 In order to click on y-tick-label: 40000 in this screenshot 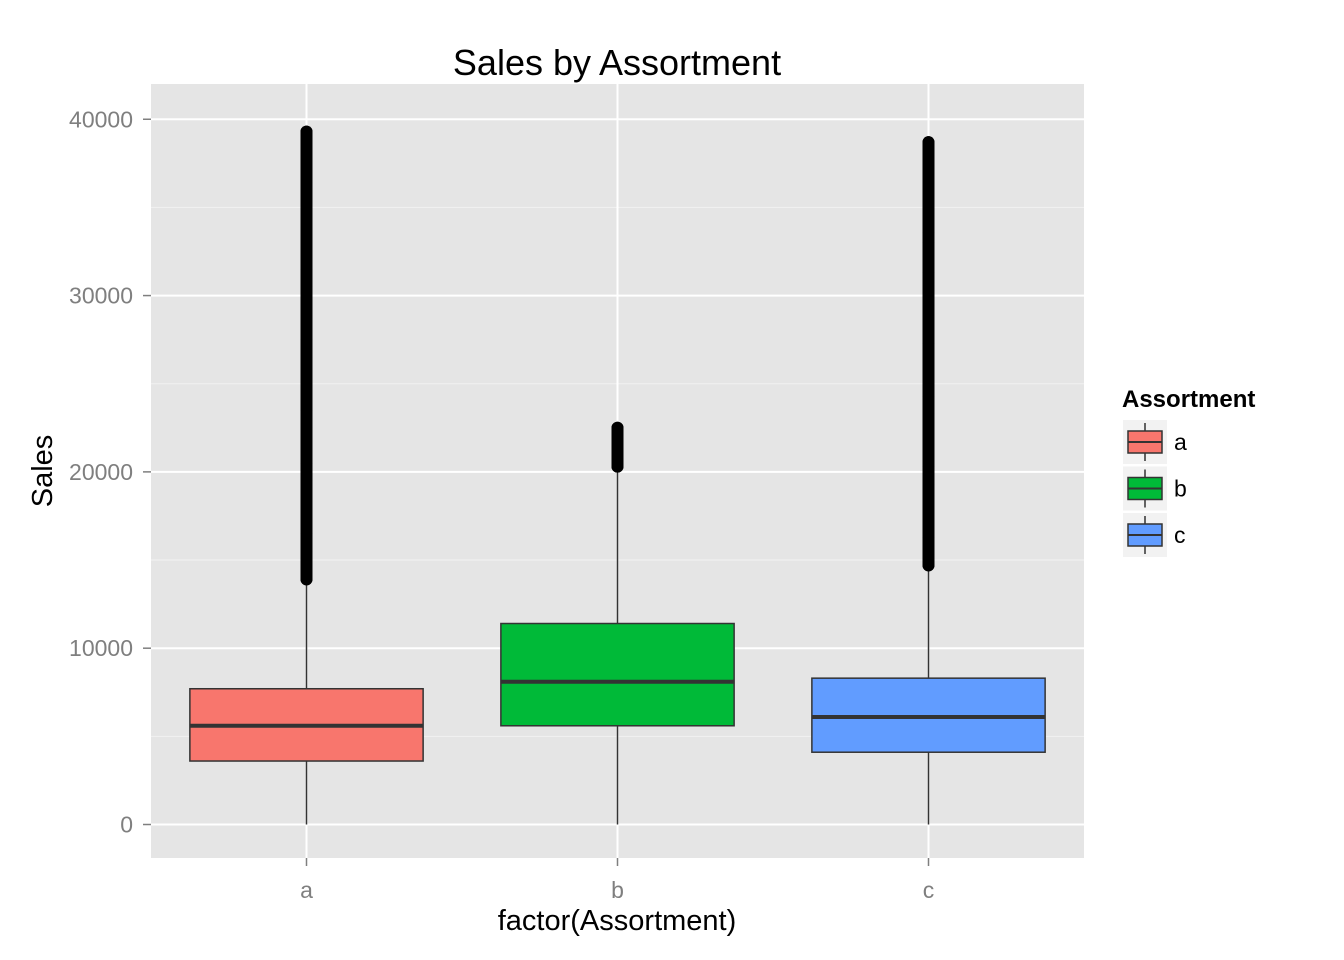, I will do `click(101, 119)`.